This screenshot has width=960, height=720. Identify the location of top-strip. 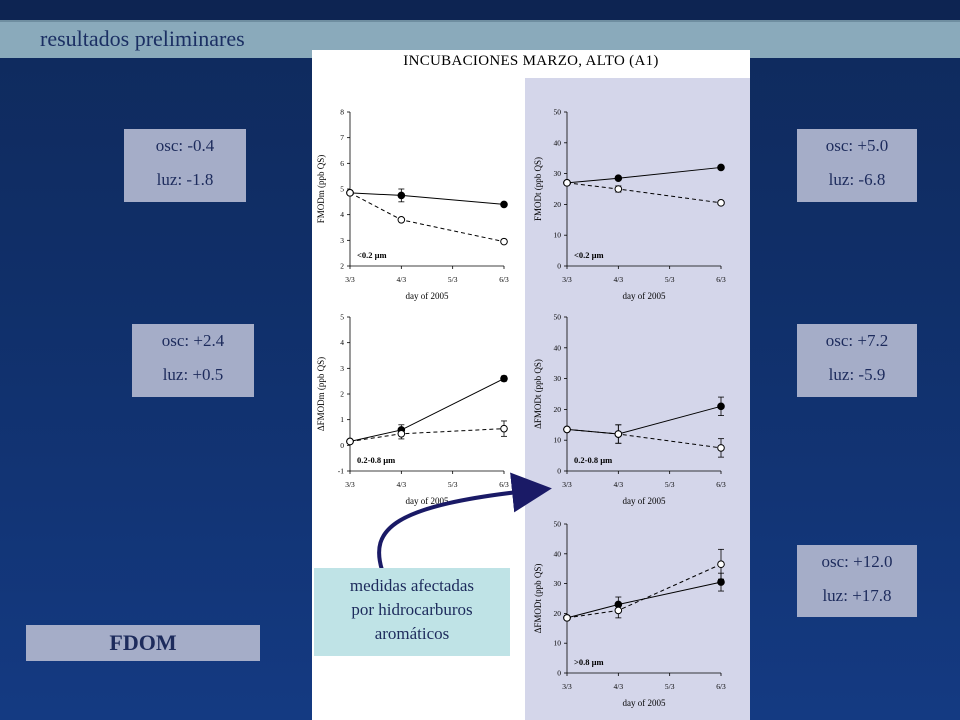
(480, 10).